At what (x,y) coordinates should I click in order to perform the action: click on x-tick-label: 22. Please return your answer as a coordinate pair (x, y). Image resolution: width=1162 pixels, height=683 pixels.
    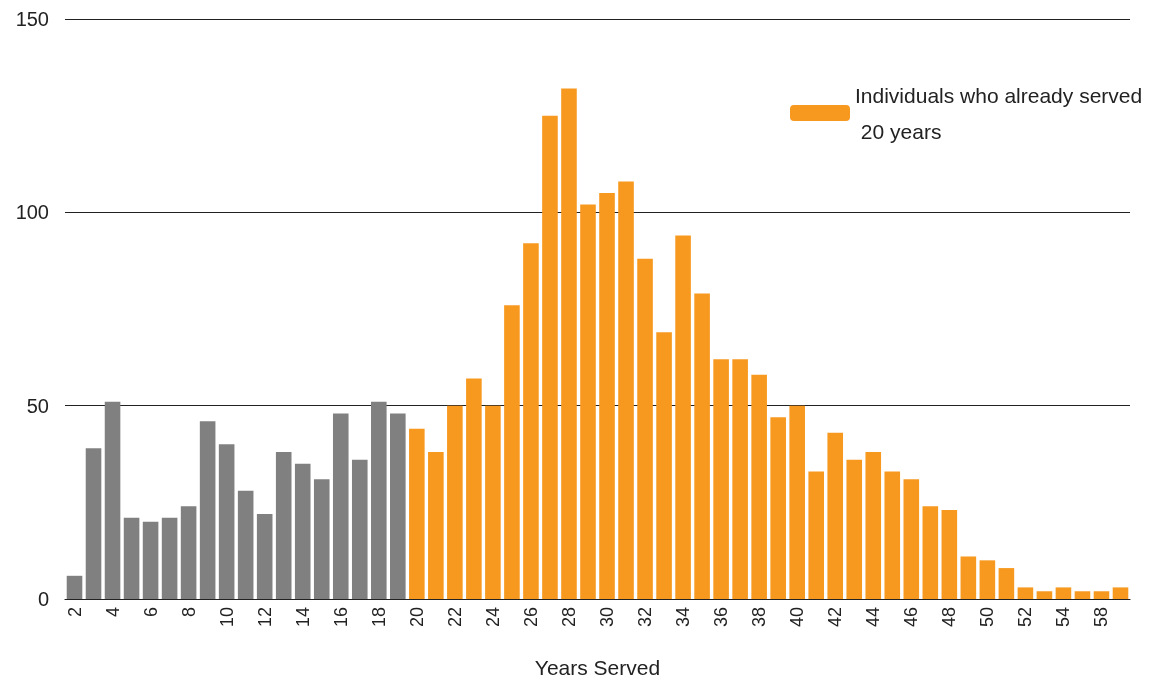
    Looking at the image, I should click on (454, 617).